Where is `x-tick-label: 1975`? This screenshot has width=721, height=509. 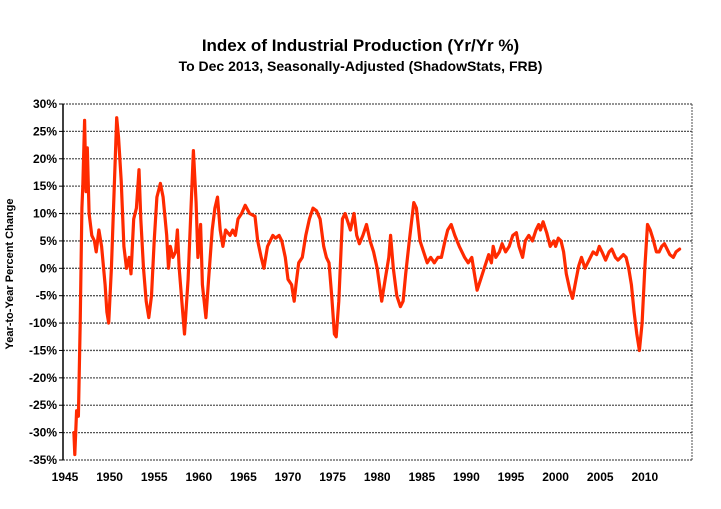
x-tick-label: 1975 is located at coordinates (332, 477).